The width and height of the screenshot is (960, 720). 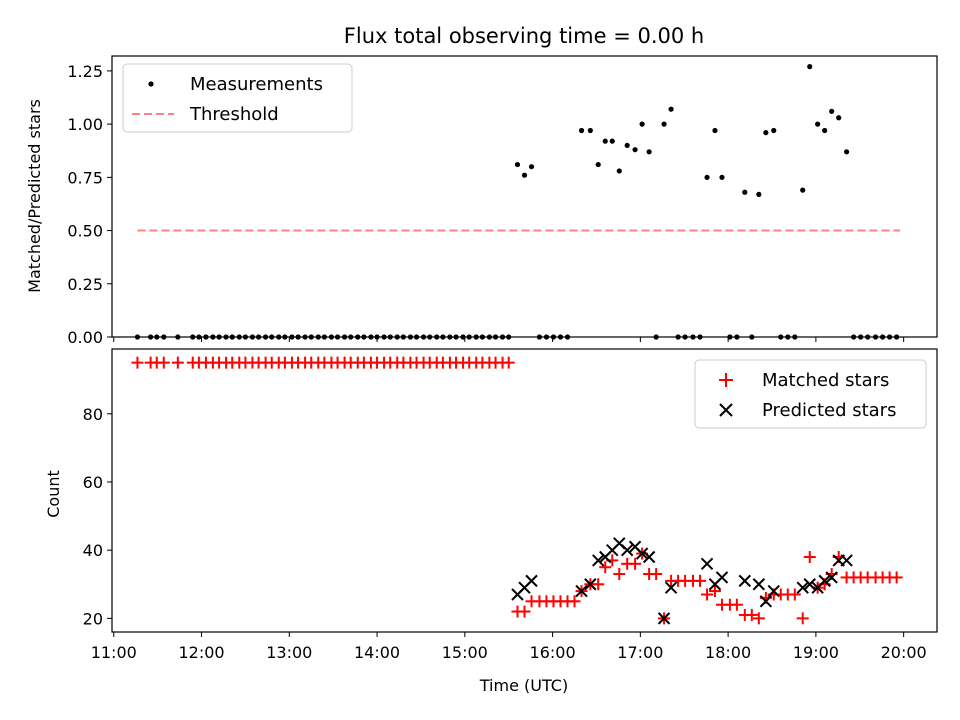 What do you see at coordinates (97, 516) in the screenshot?
I see `bottom-y-ticks: 20 40 60 80` at bounding box center [97, 516].